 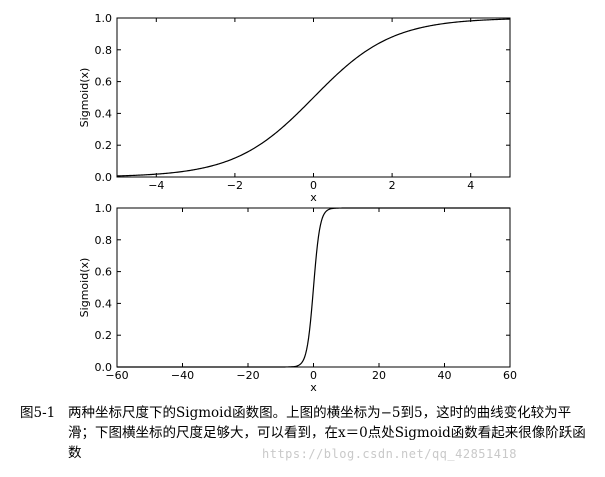 I want to click on x-tick-label: 60, so click(x=510, y=375).